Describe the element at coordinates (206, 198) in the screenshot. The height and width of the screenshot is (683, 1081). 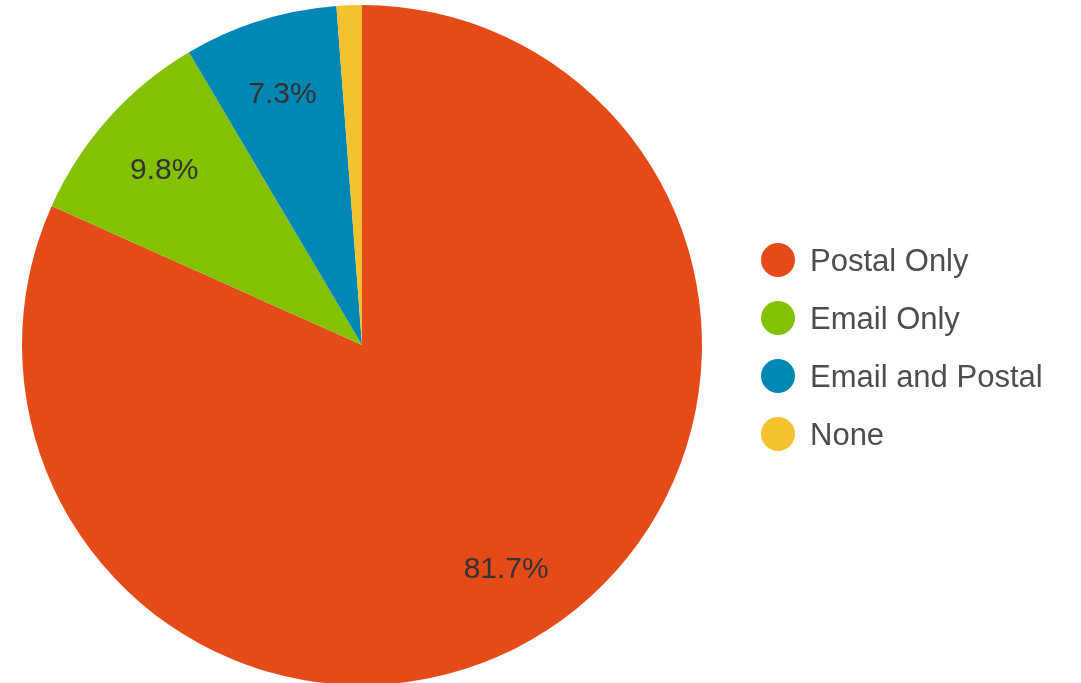
I see `pie-slice` at that location.